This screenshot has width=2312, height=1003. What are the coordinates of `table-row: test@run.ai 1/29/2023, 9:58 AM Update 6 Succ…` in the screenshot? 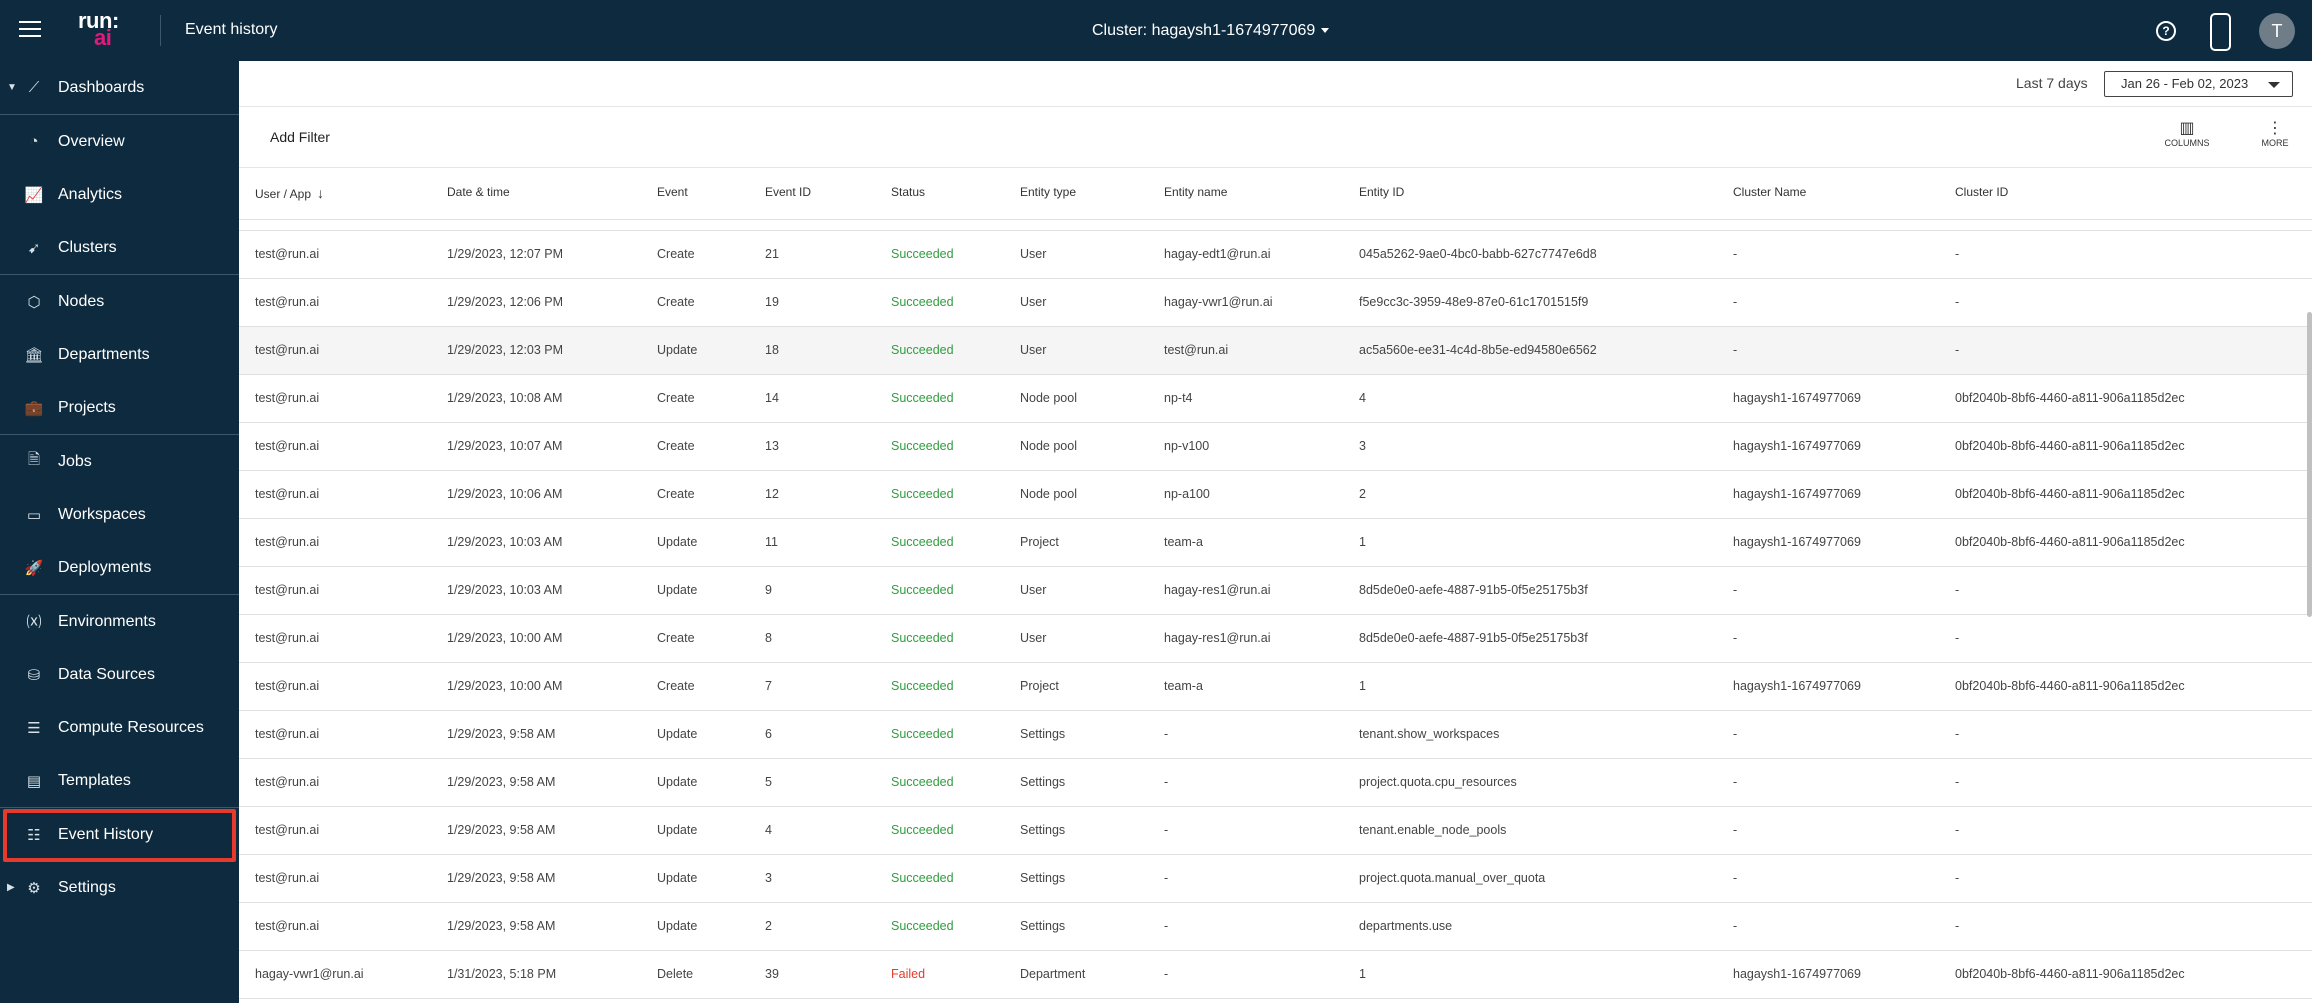 It's located at (1275, 735).